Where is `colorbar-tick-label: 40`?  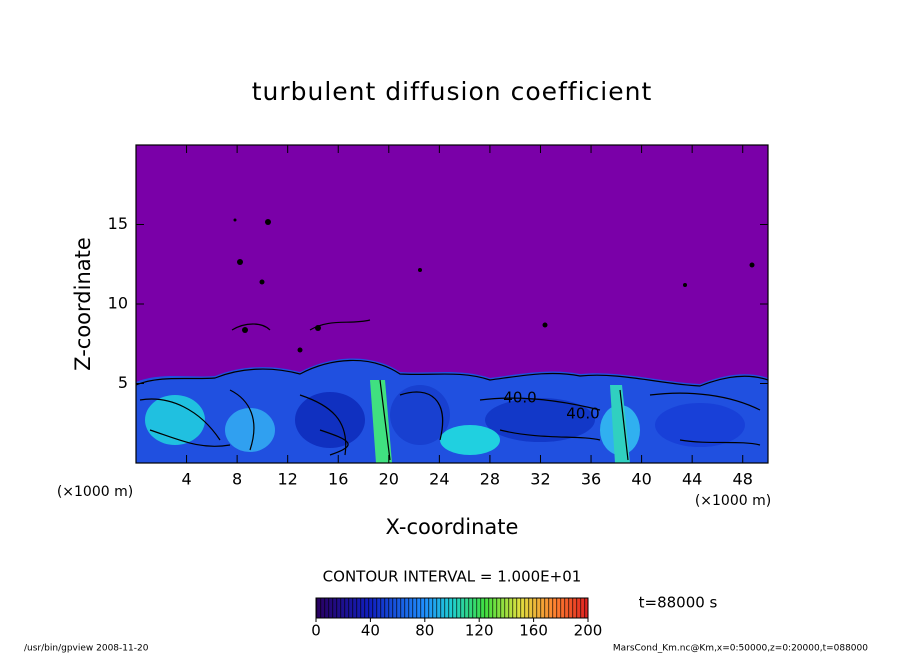
colorbar-tick-label: 40 is located at coordinates (370, 631).